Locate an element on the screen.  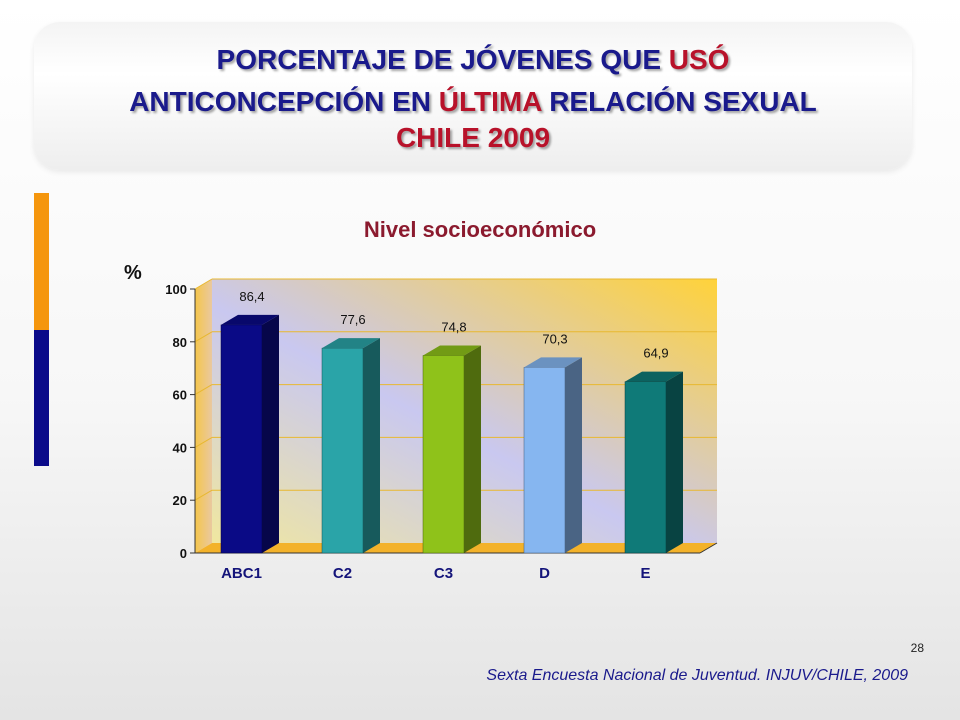
x-tick-label: C3 is located at coordinates (443, 573).